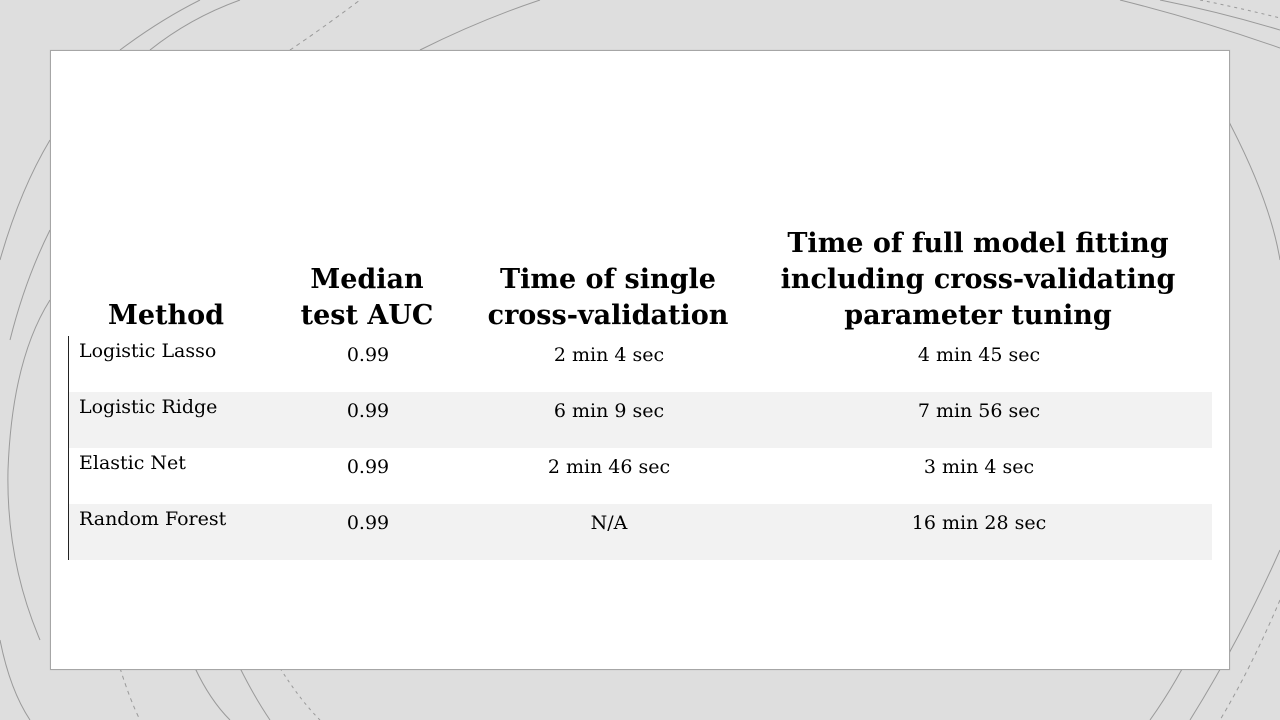  Describe the element at coordinates (148, 407) in the screenshot. I see `cell-method: Logistic Ridge` at that location.